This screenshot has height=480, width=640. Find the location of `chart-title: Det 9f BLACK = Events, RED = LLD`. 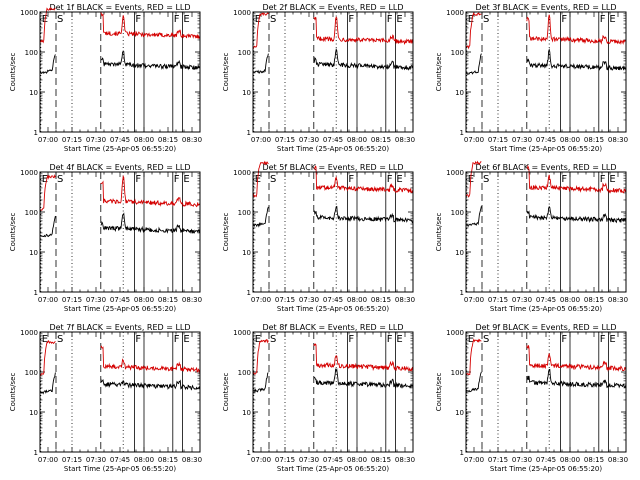

chart-title: Det 9f BLACK = Events, RED = LLD is located at coordinates (545, 327).